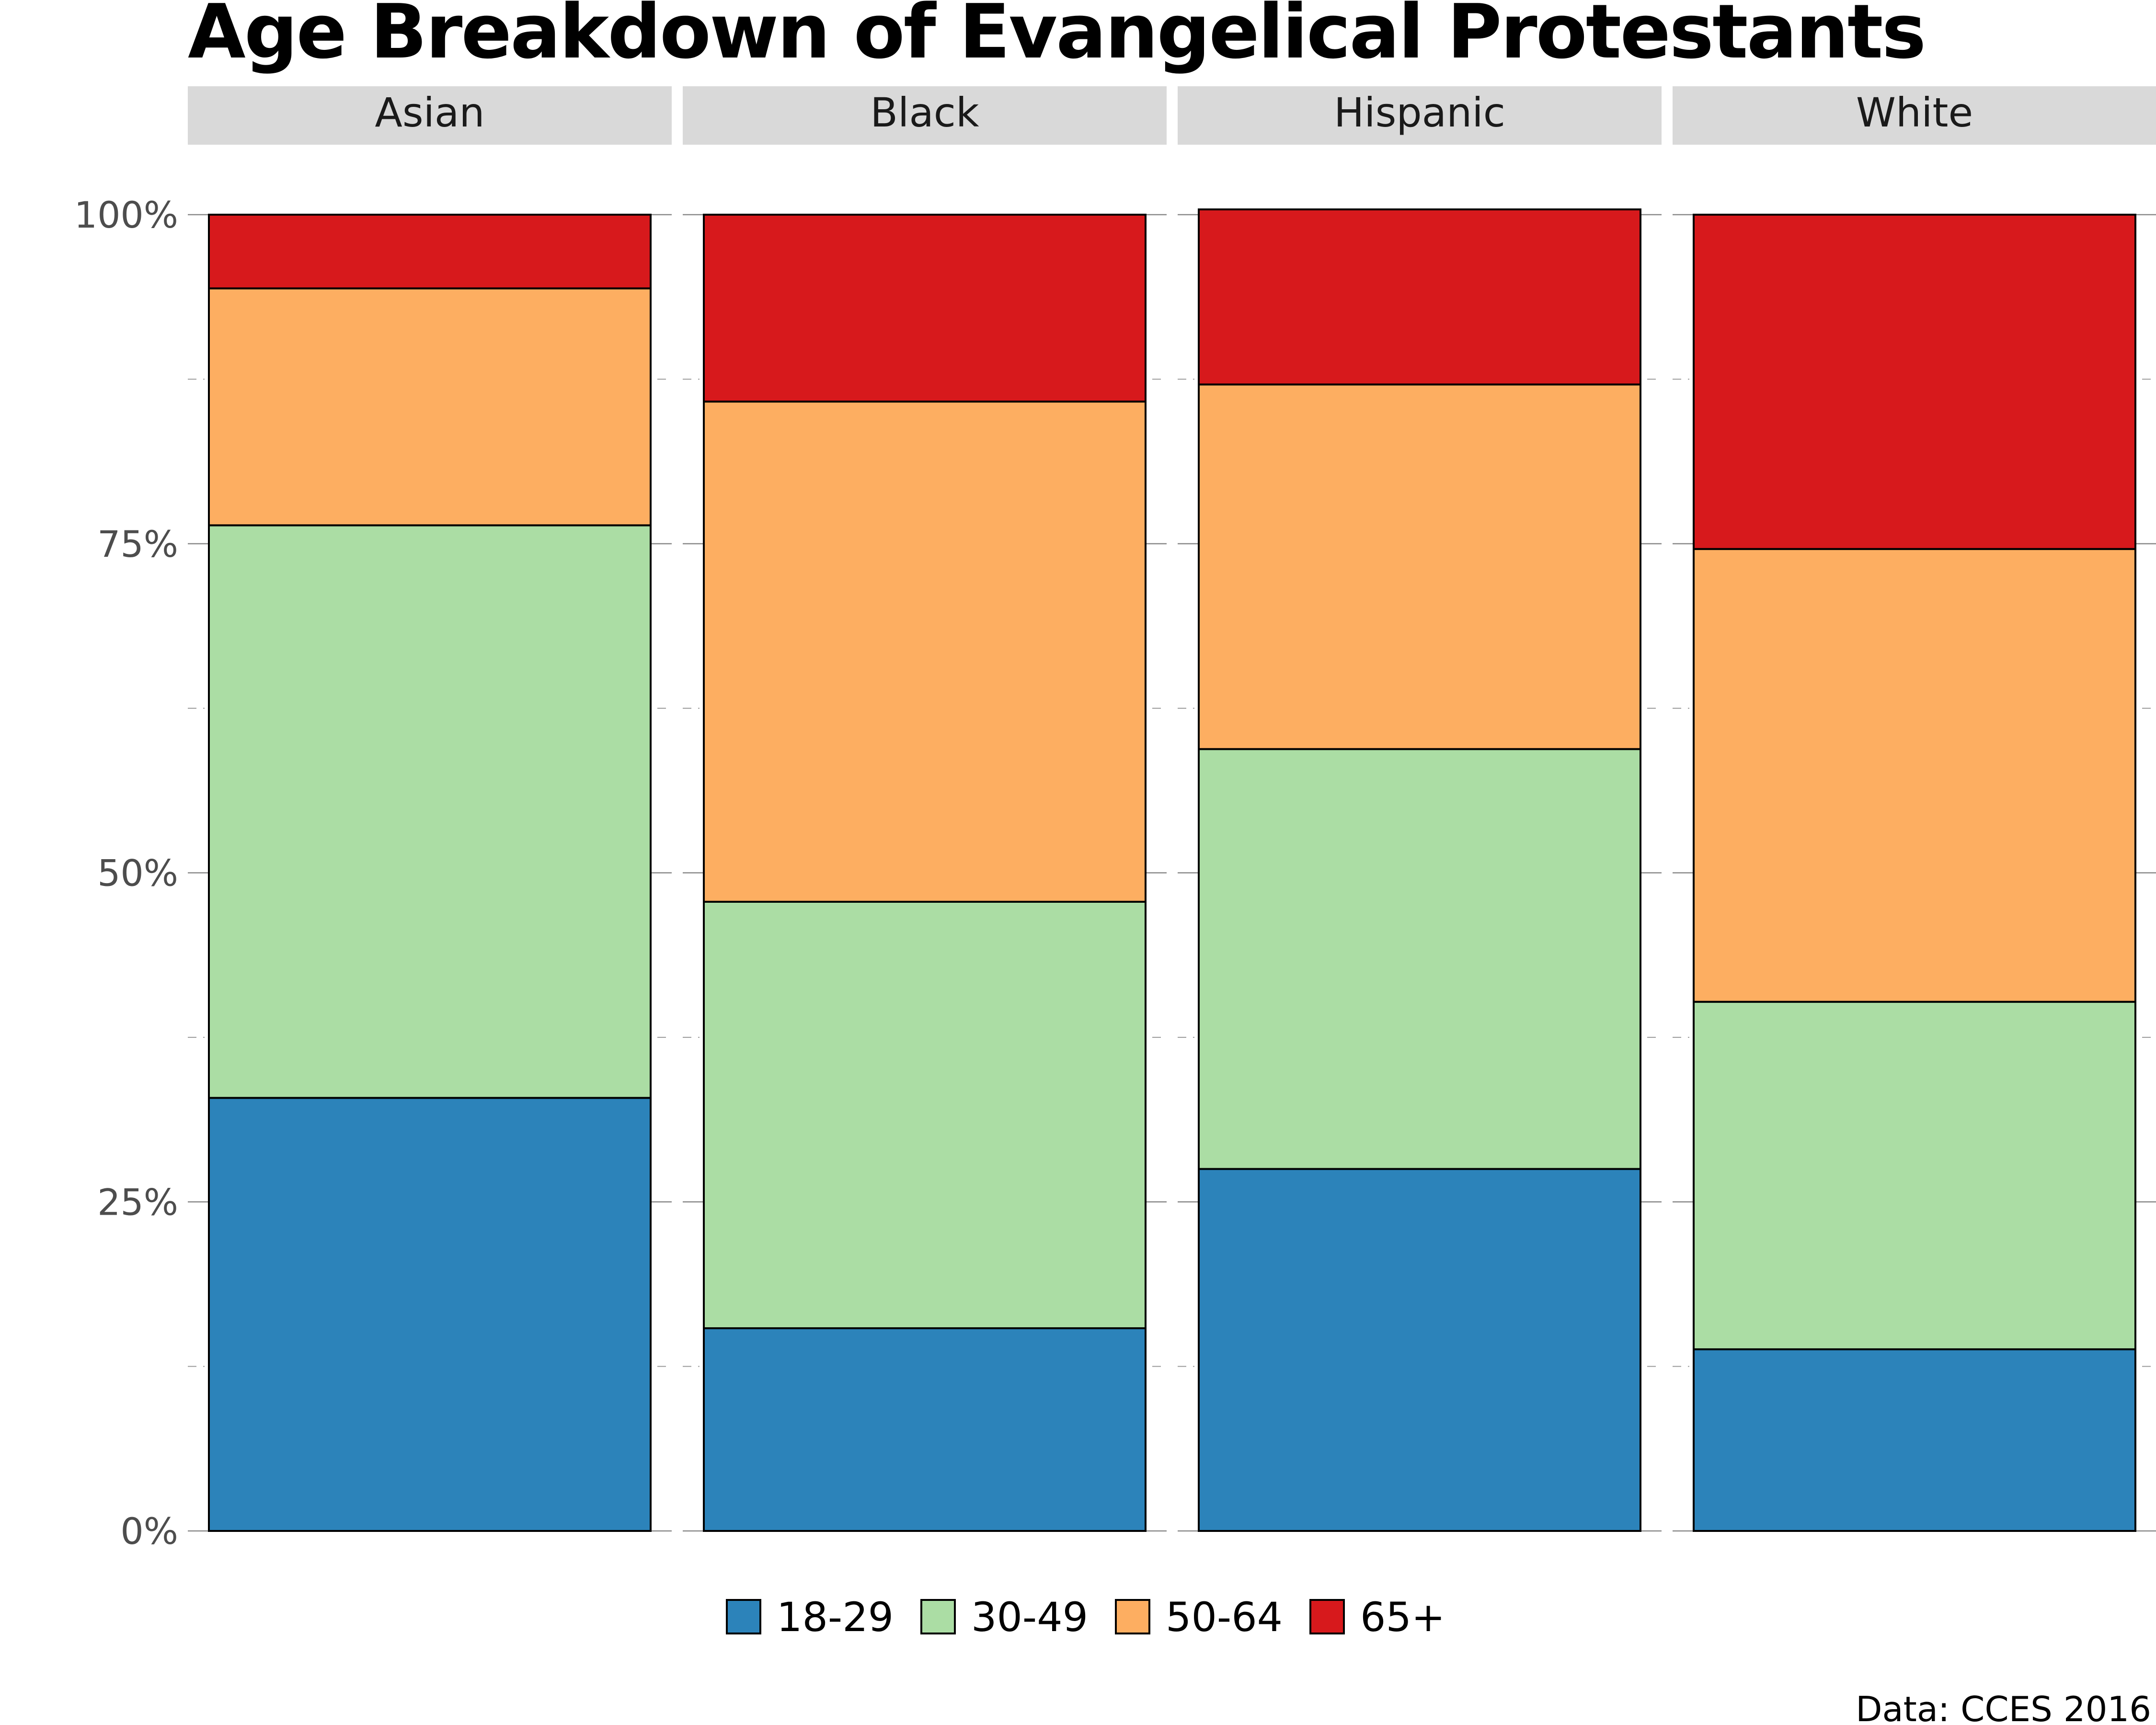  I want to click on y-tick-label: 100%, so click(126, 215).